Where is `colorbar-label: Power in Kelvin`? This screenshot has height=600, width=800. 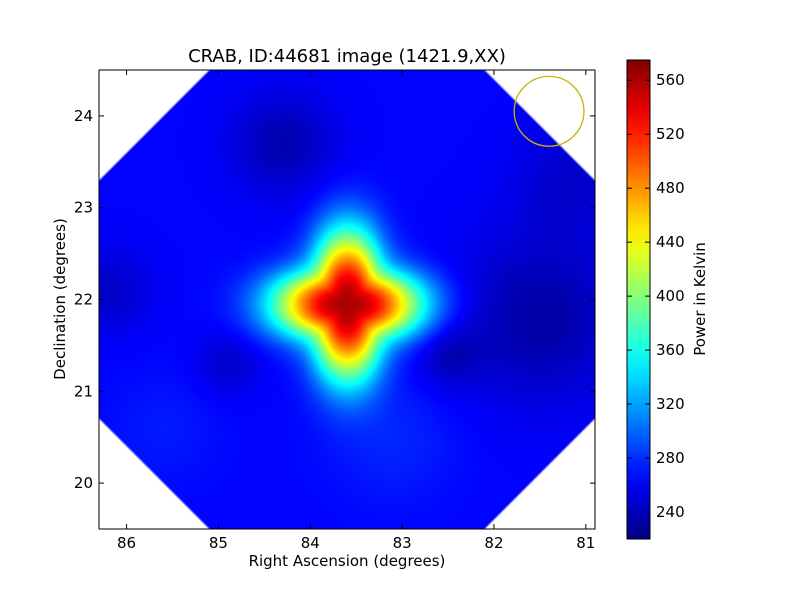
colorbar-label: Power in Kelvin is located at coordinates (700, 299).